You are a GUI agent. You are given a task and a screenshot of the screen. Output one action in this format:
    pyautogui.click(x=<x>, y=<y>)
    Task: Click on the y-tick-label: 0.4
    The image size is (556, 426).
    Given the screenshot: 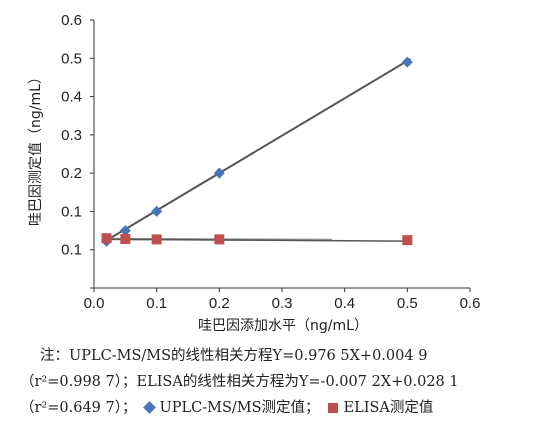 What is the action you would take?
    pyautogui.click(x=71, y=97)
    